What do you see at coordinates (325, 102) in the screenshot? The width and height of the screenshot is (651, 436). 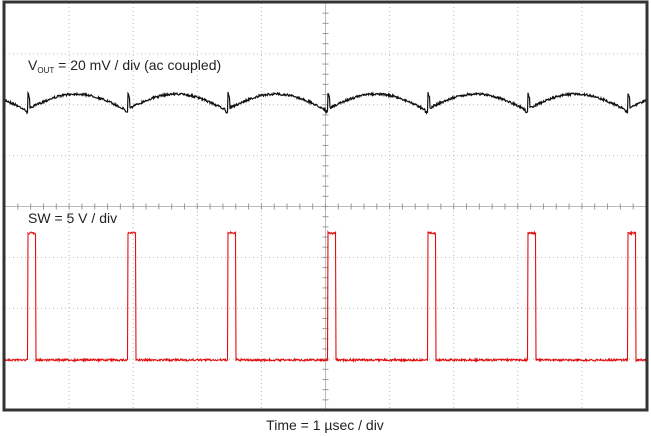 I see `vout-trace` at bounding box center [325, 102].